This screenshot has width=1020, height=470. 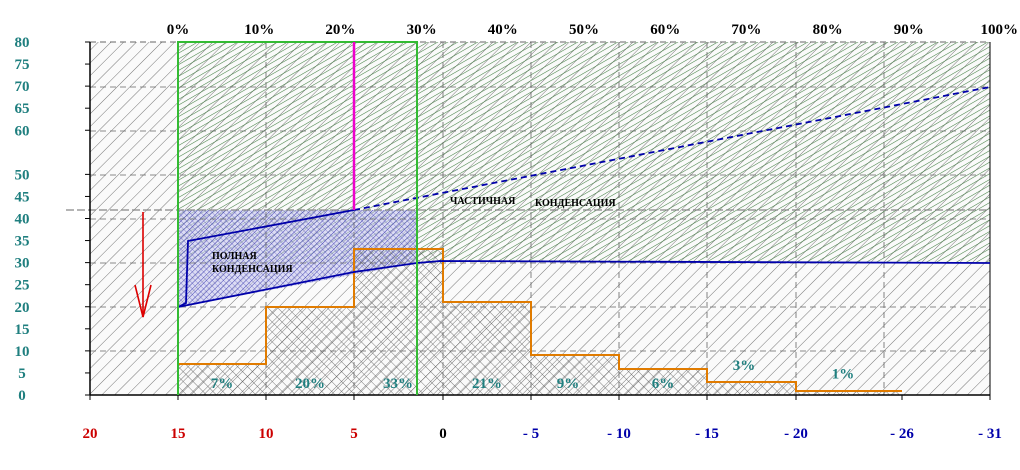 What do you see at coordinates (22, 242) in the screenshot?
I see `y-tick-label: 35` at bounding box center [22, 242].